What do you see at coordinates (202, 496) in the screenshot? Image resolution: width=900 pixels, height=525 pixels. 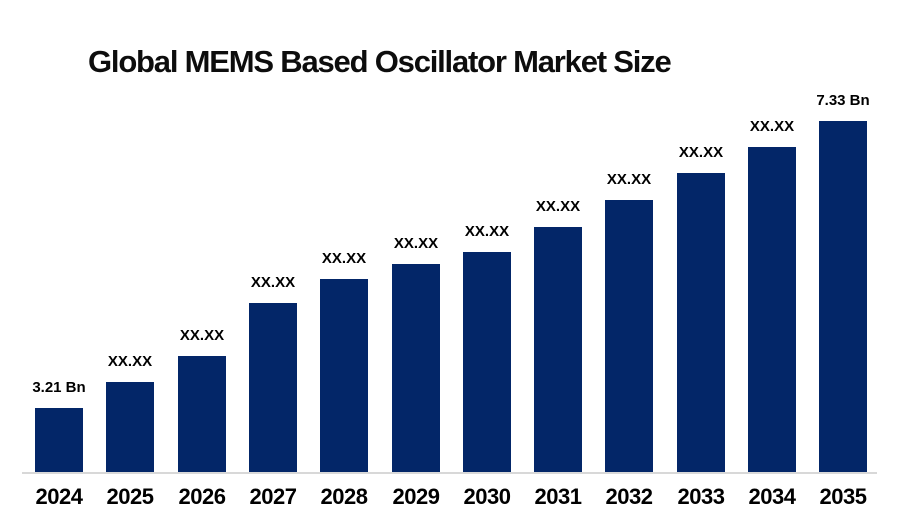 I see `x-axis-label-2026: 2026` at bounding box center [202, 496].